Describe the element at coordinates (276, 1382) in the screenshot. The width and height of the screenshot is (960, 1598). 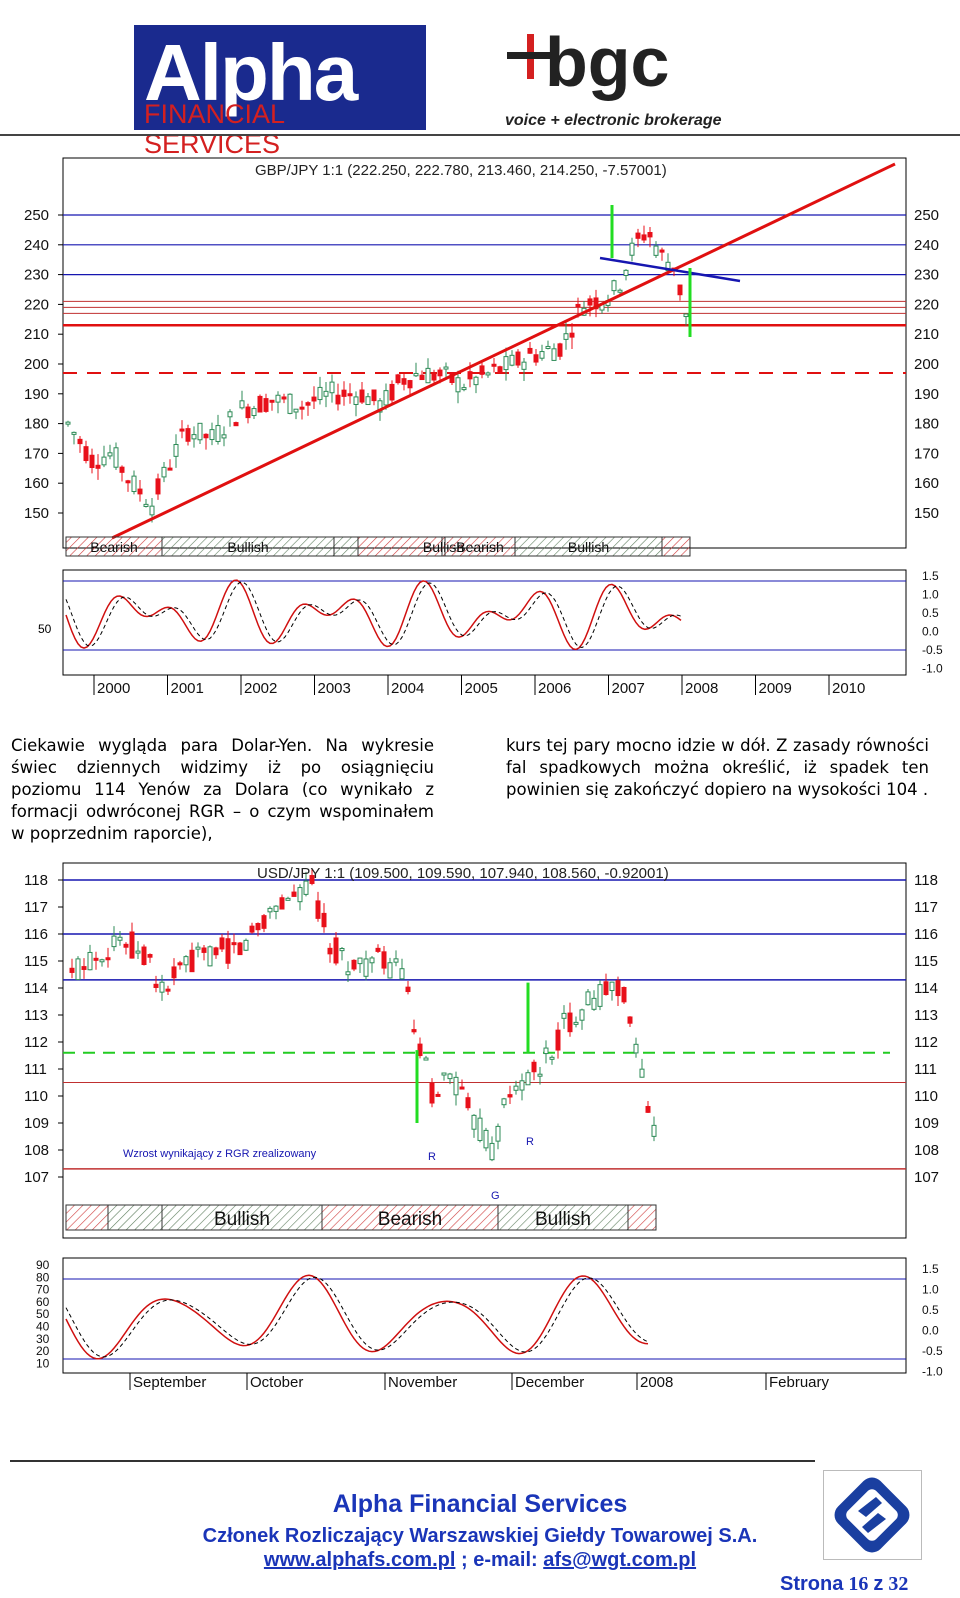
I see `usdjpy-x-tick: October` at that location.